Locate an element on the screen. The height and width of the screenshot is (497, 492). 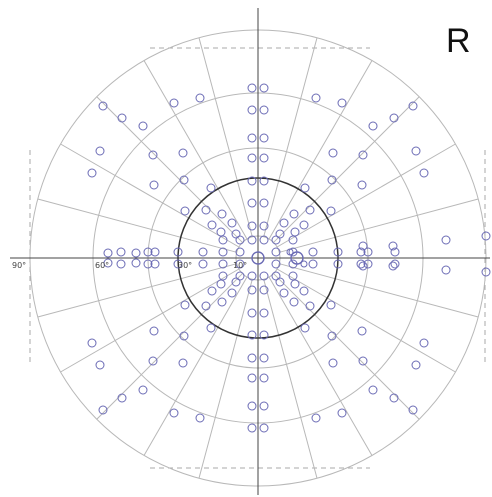
blind-spot-marker is located at coordinates (297, 258).